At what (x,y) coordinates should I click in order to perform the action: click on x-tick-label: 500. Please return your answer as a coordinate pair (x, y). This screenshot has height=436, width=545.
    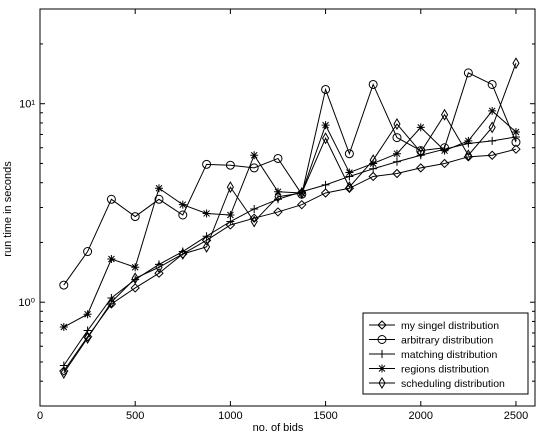
    Looking at the image, I should click on (135, 416).